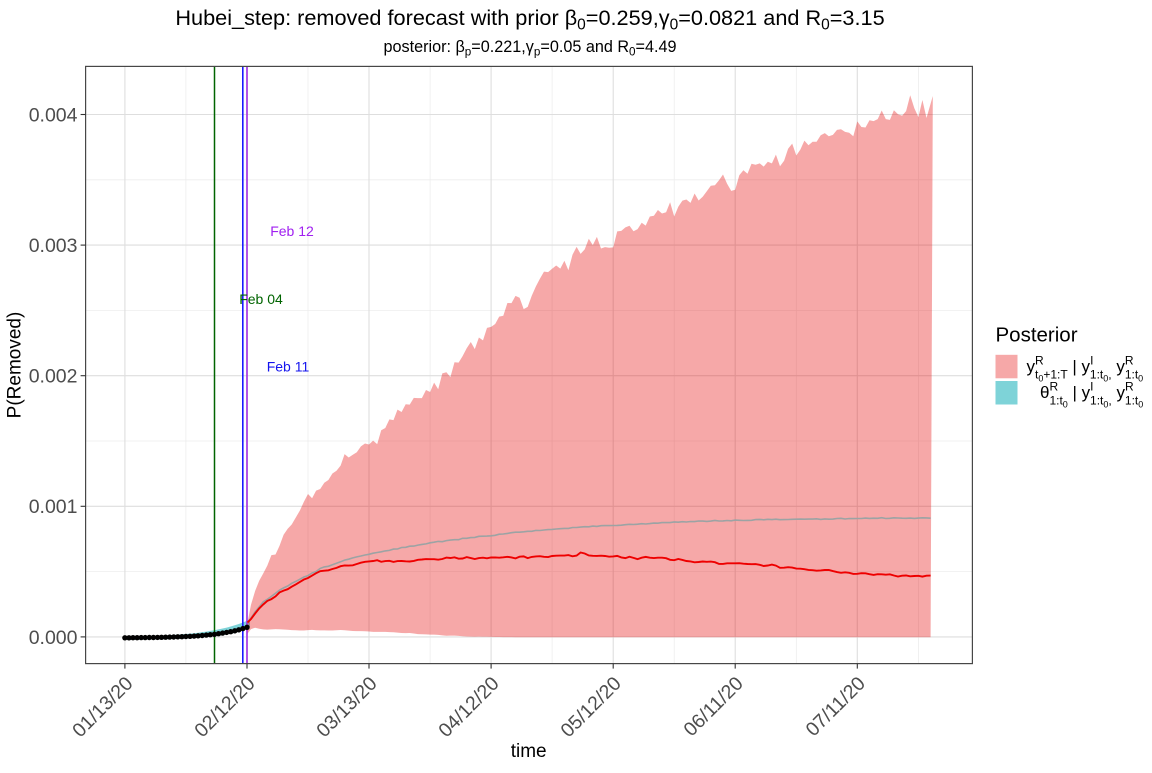 Image resolution: width=1152 pixels, height=773 pixels. Describe the element at coordinates (1091, 395) in the screenshot. I see `svg-text:θR1:t0 | yI1:t0, yR1:t0: θR 1:t0 | yI 1:t0, yR 1:t0` at that location.